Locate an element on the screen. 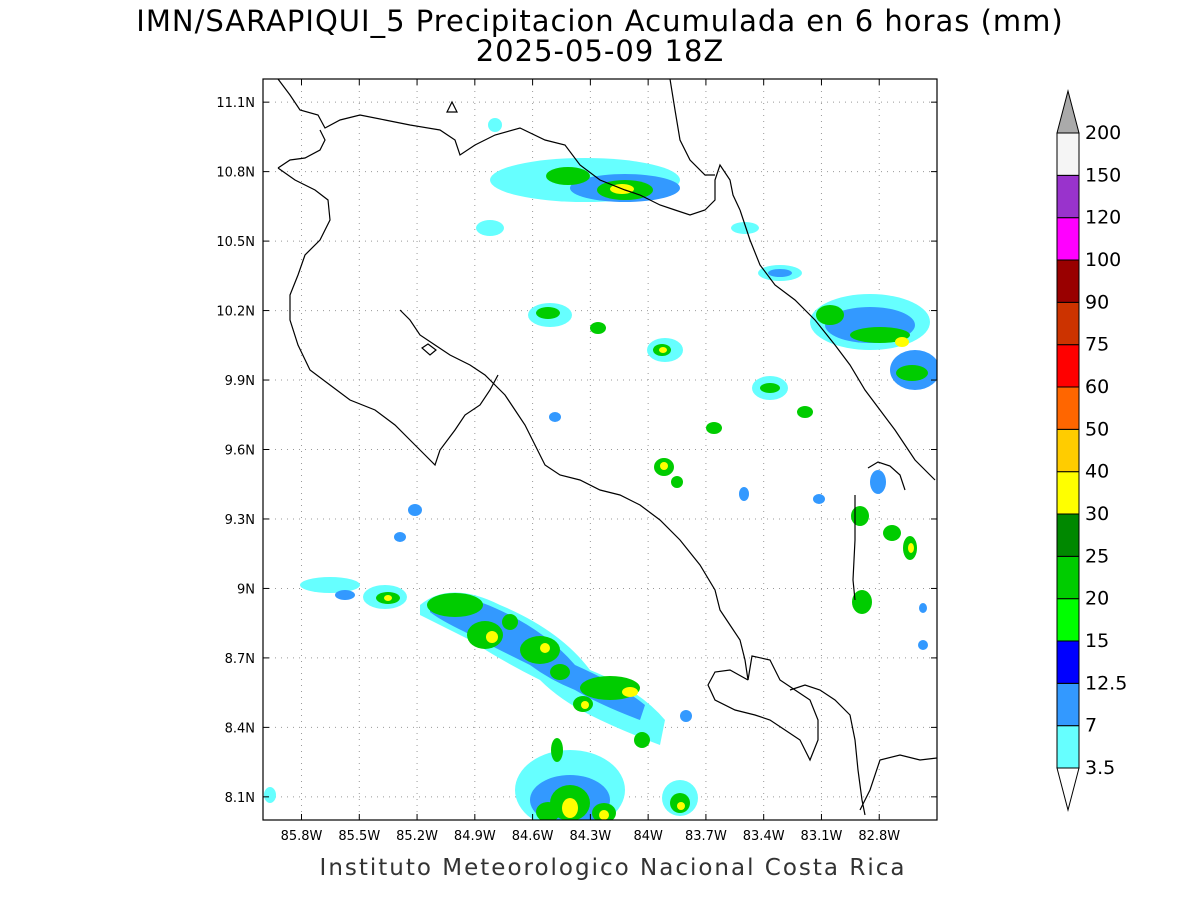 The image size is (1200, 900). colorbar-level-label: 7 is located at coordinates (1091, 726).